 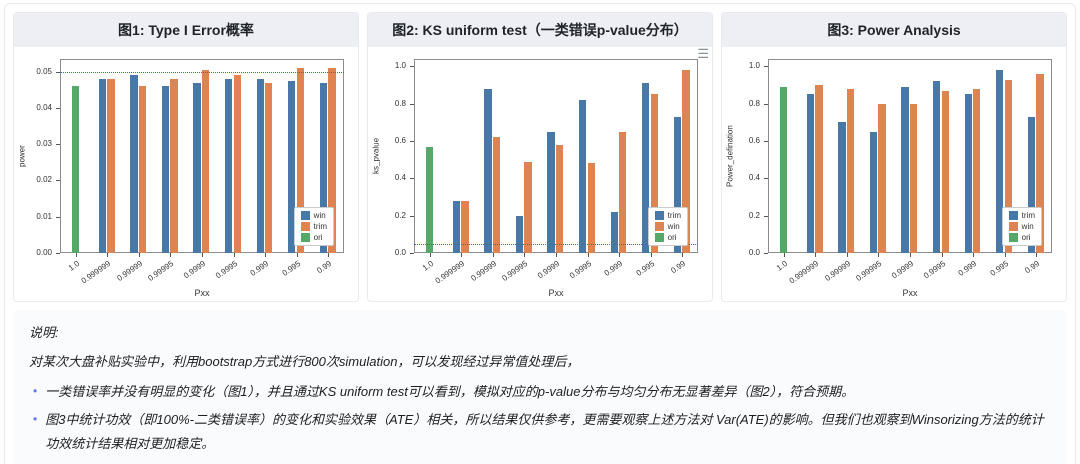 I want to click on x-axis-label: Pxx, so click(x=910, y=293).